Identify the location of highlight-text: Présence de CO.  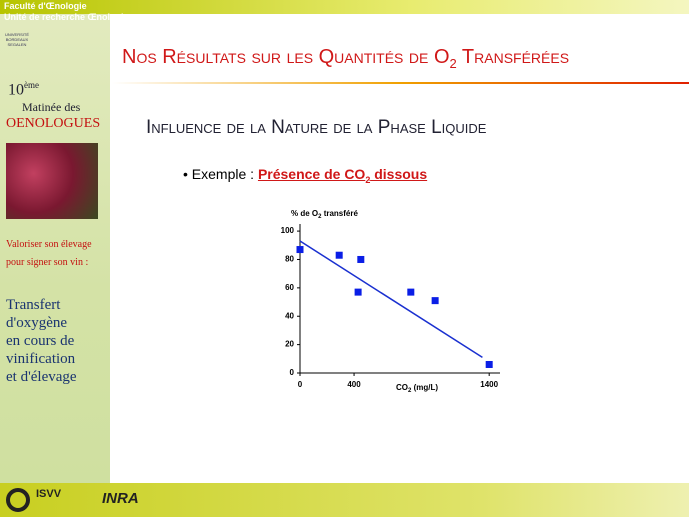
(311, 174).